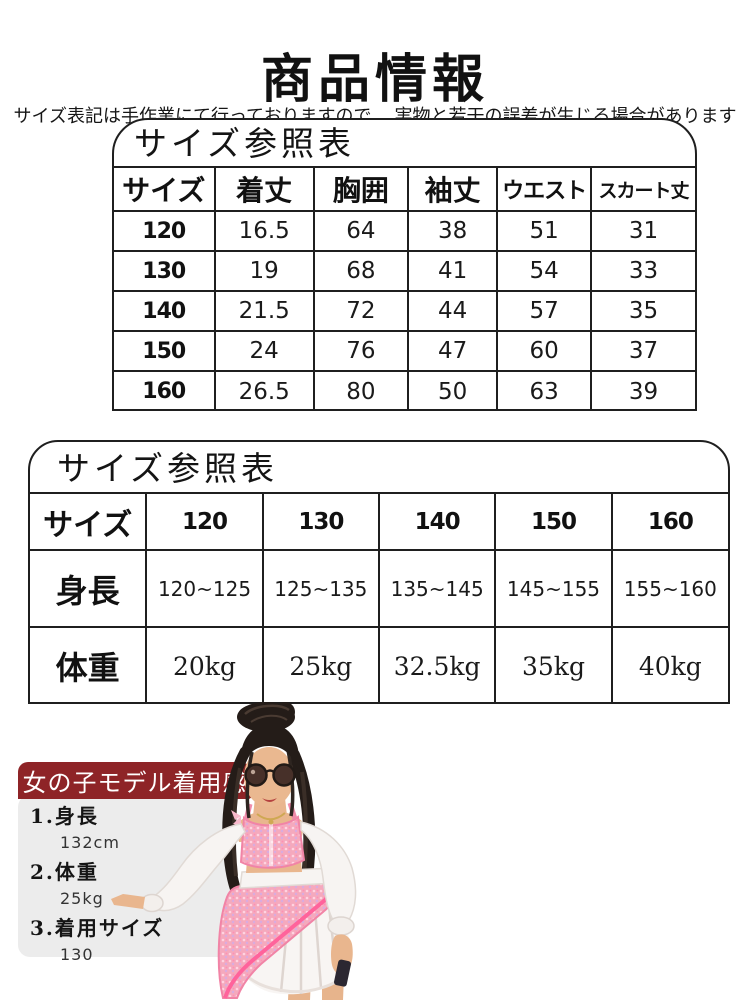  What do you see at coordinates (130, 884) in the screenshot?
I see `list-item: 2.体重 25kg` at bounding box center [130, 884].